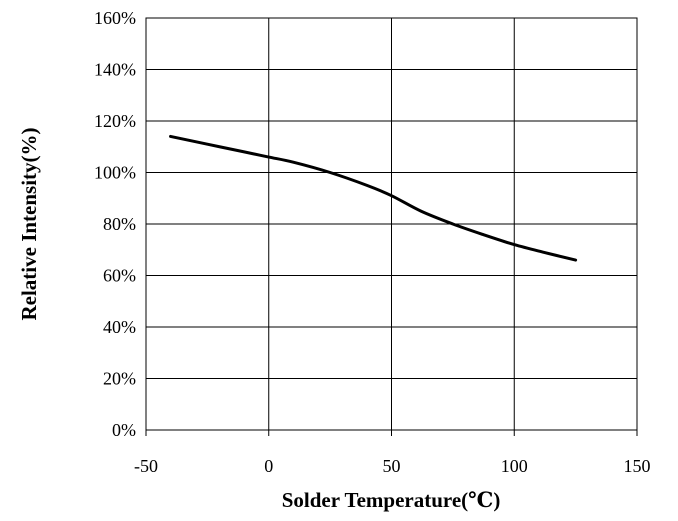  What do you see at coordinates (115, 70) in the screenshot?
I see `y-tick-label: 140%` at bounding box center [115, 70].